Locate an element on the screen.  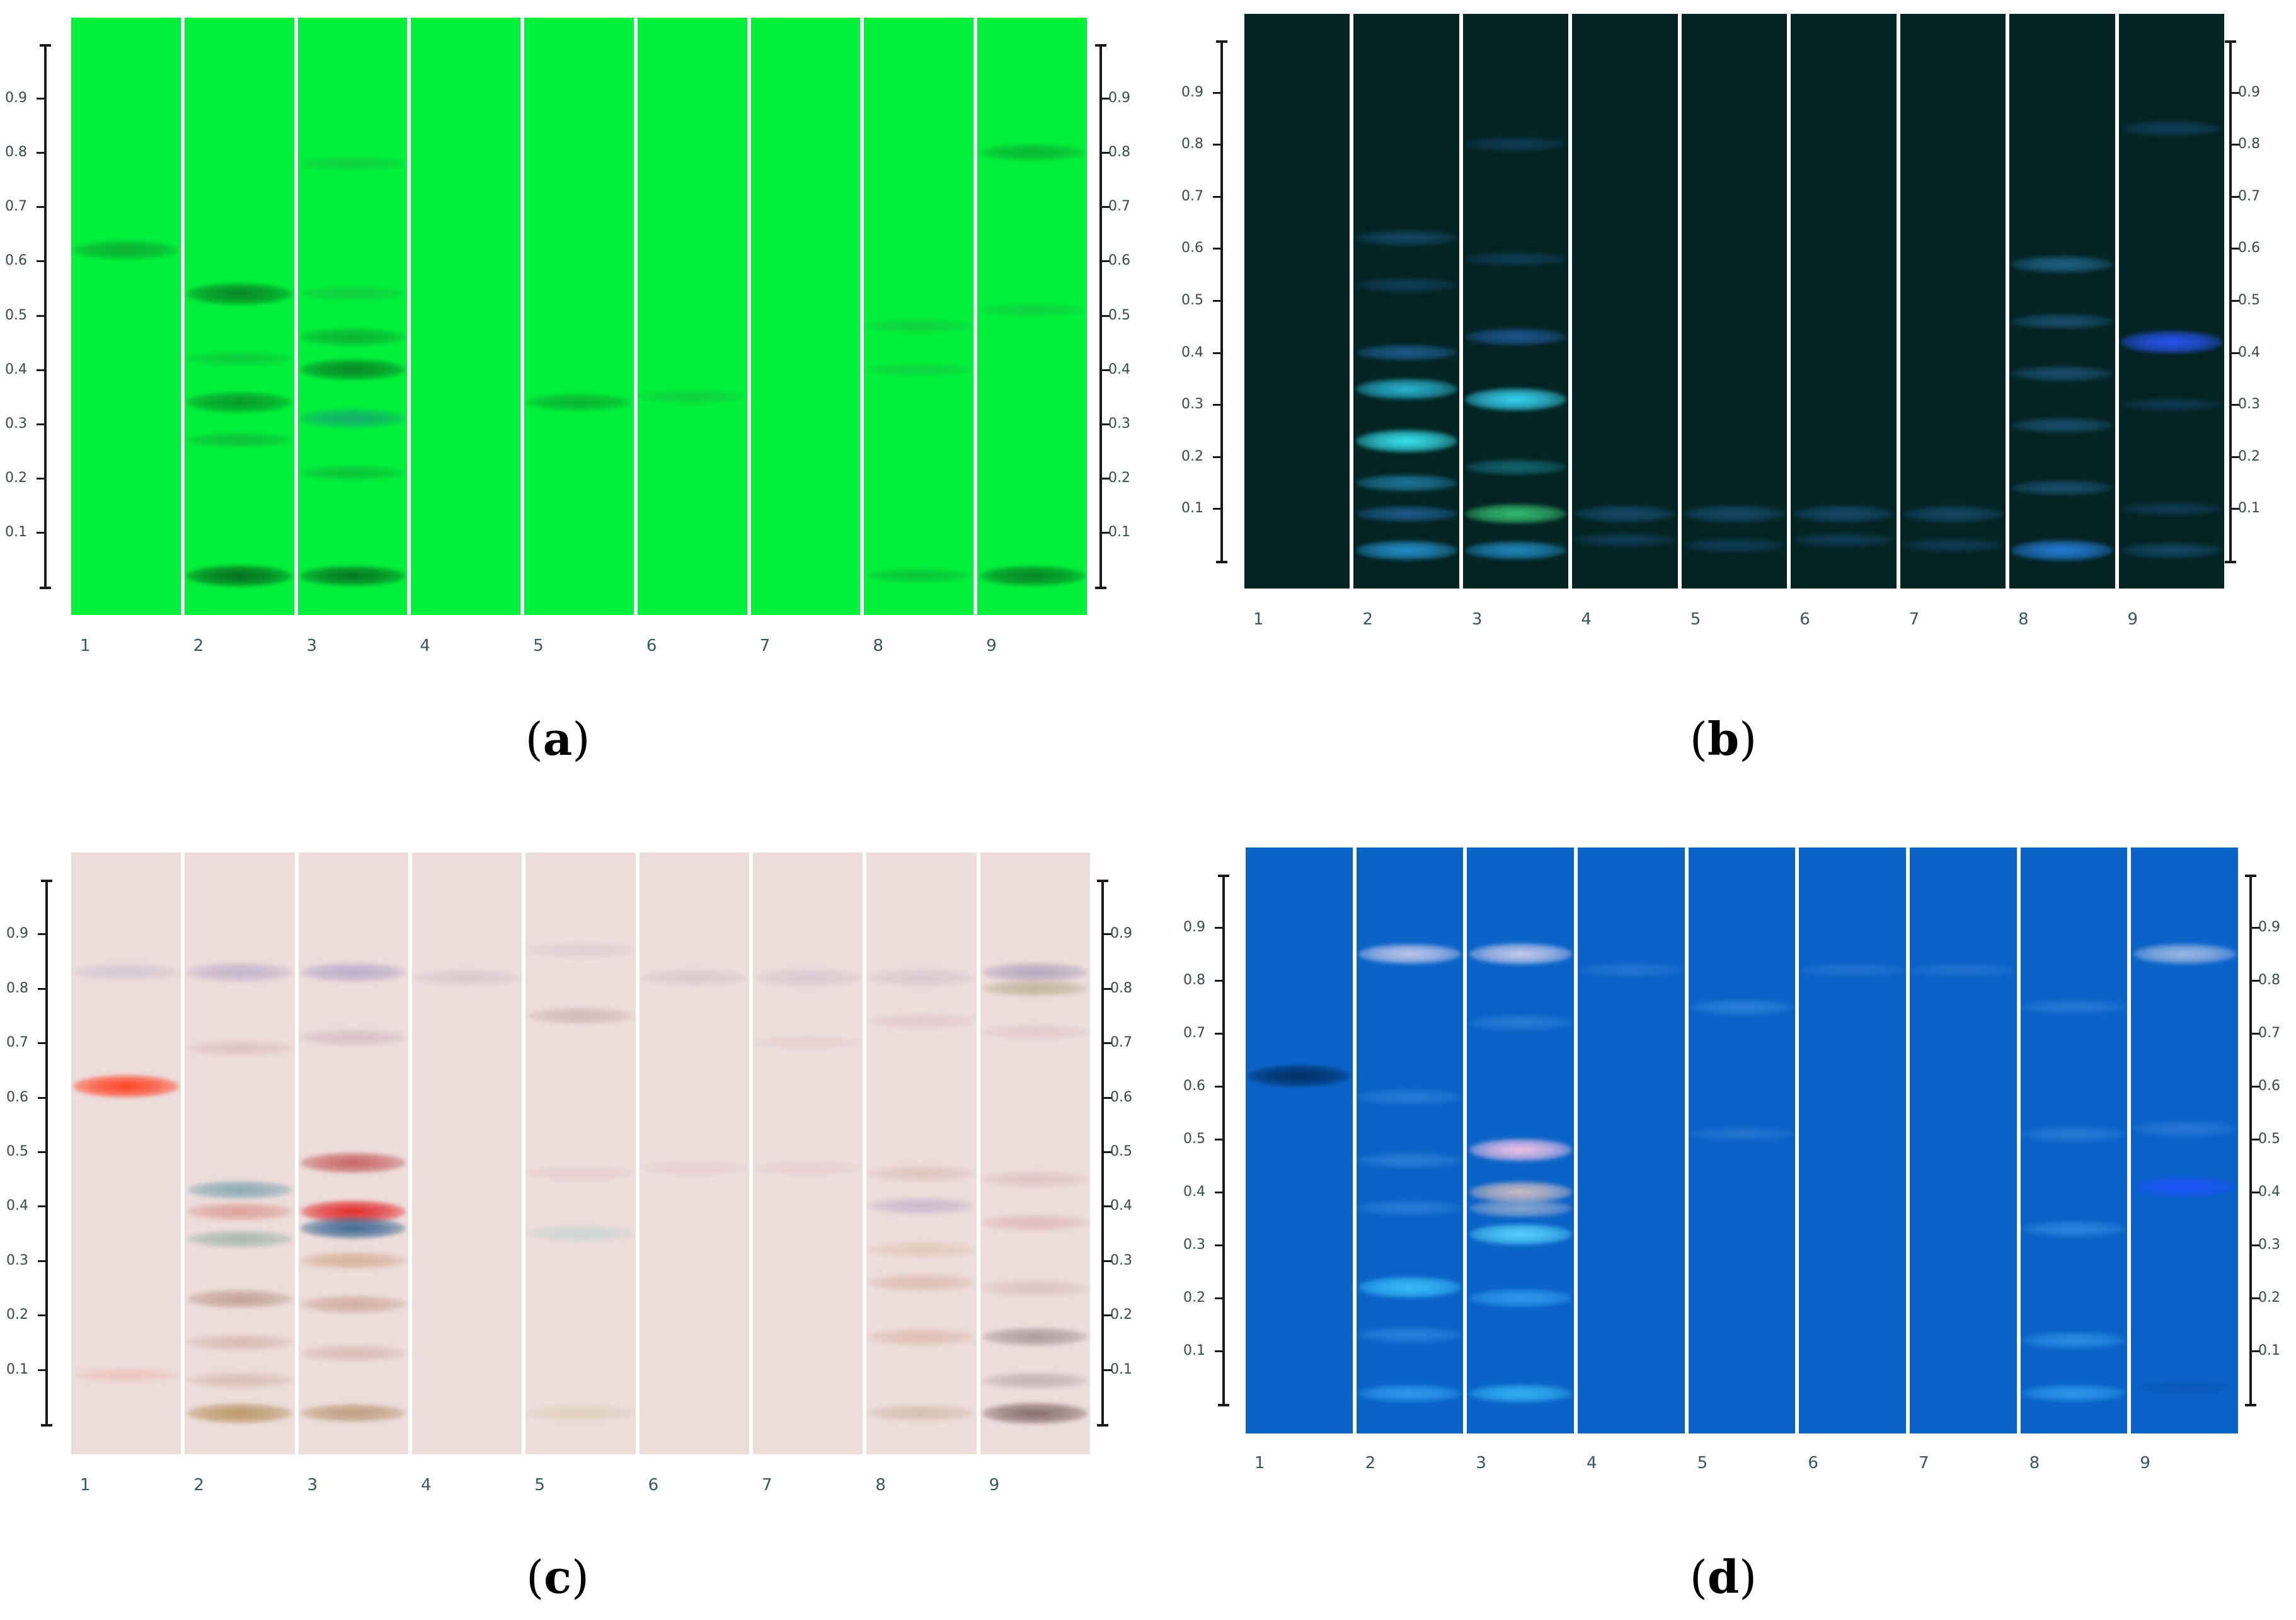
rf-tick-label-right-b: 0.9 is located at coordinates (2249, 92).